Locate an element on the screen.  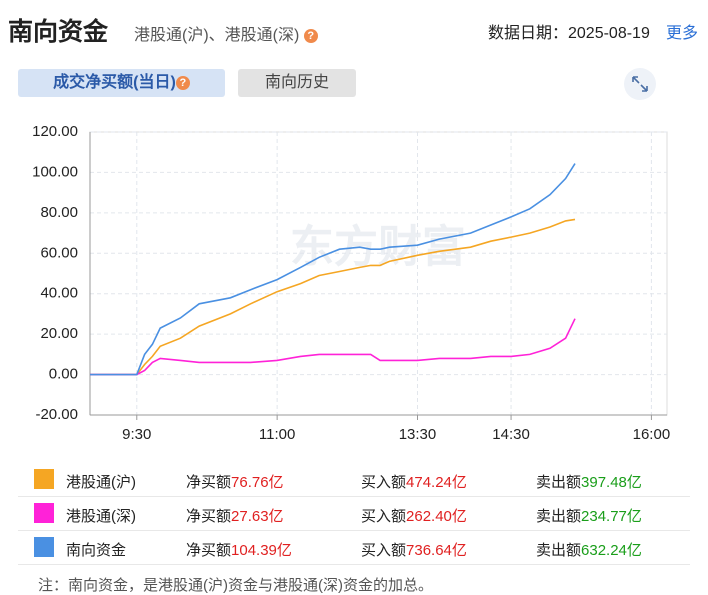
x-tick-label: 13:30 is located at coordinates (418, 434).